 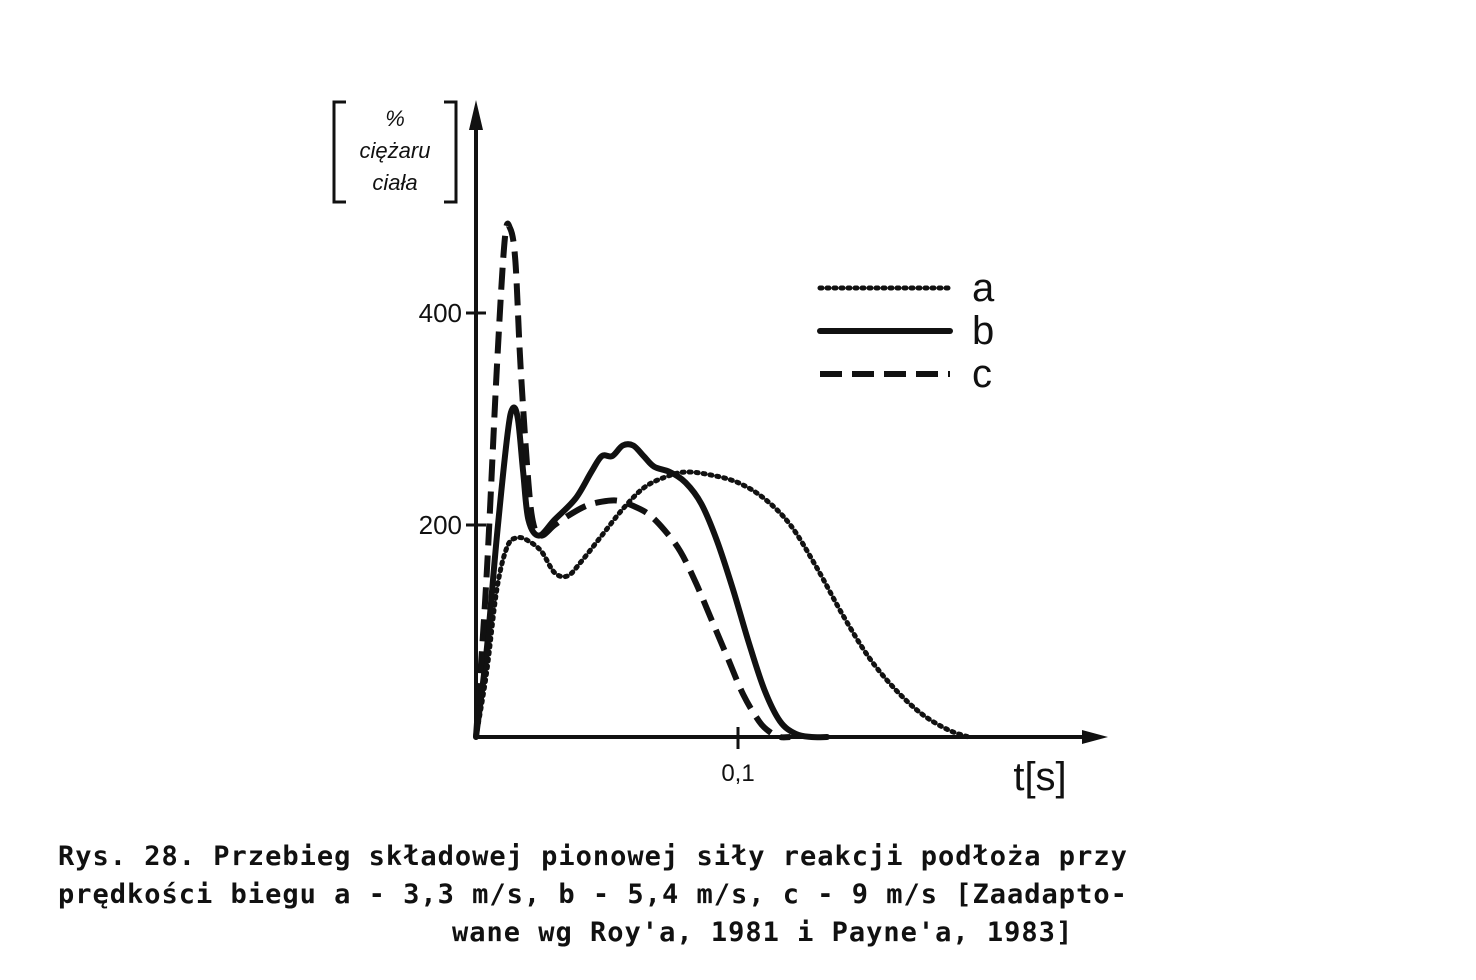 I want to click on y-label-line-2: ciała, so click(x=394, y=182).